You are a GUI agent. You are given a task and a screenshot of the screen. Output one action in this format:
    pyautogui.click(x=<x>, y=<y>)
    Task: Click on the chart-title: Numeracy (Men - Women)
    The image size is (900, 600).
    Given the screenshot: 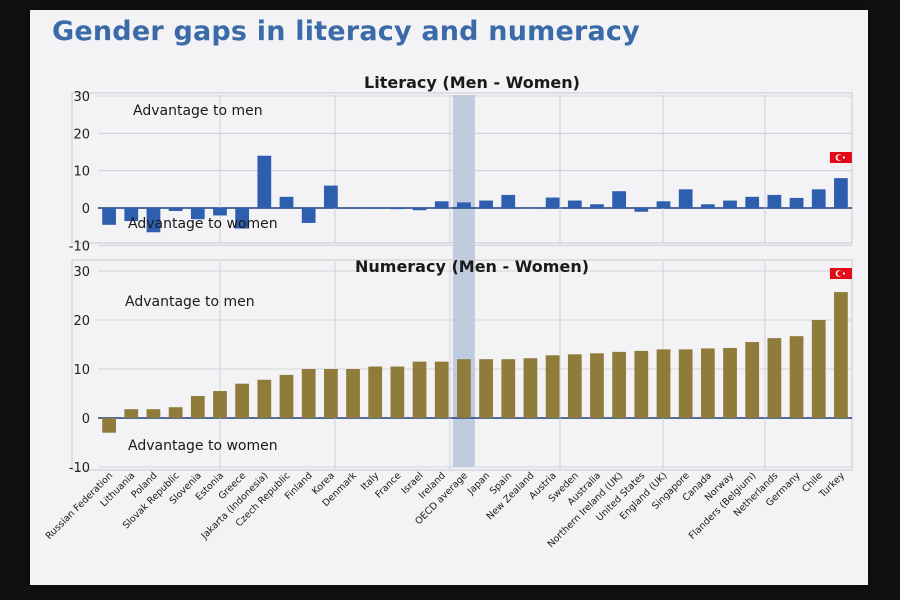 What is the action you would take?
    pyautogui.click(x=472, y=266)
    